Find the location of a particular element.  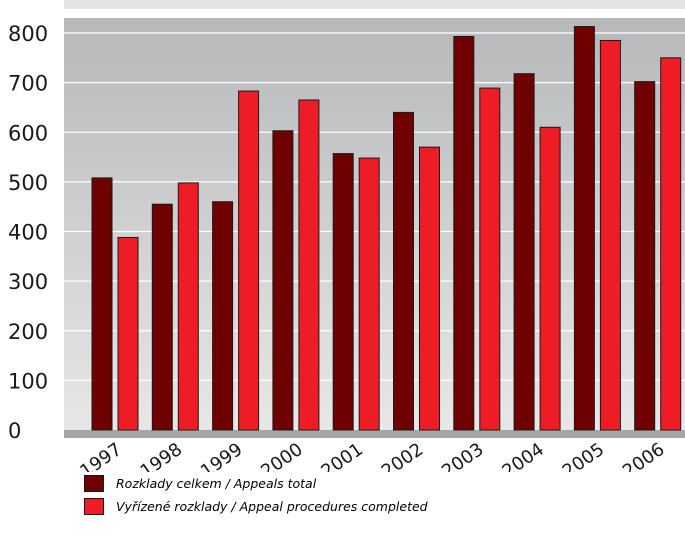

legend-label-appeals-total: Rozklady celkem / Appeals total is located at coordinates (216, 483).